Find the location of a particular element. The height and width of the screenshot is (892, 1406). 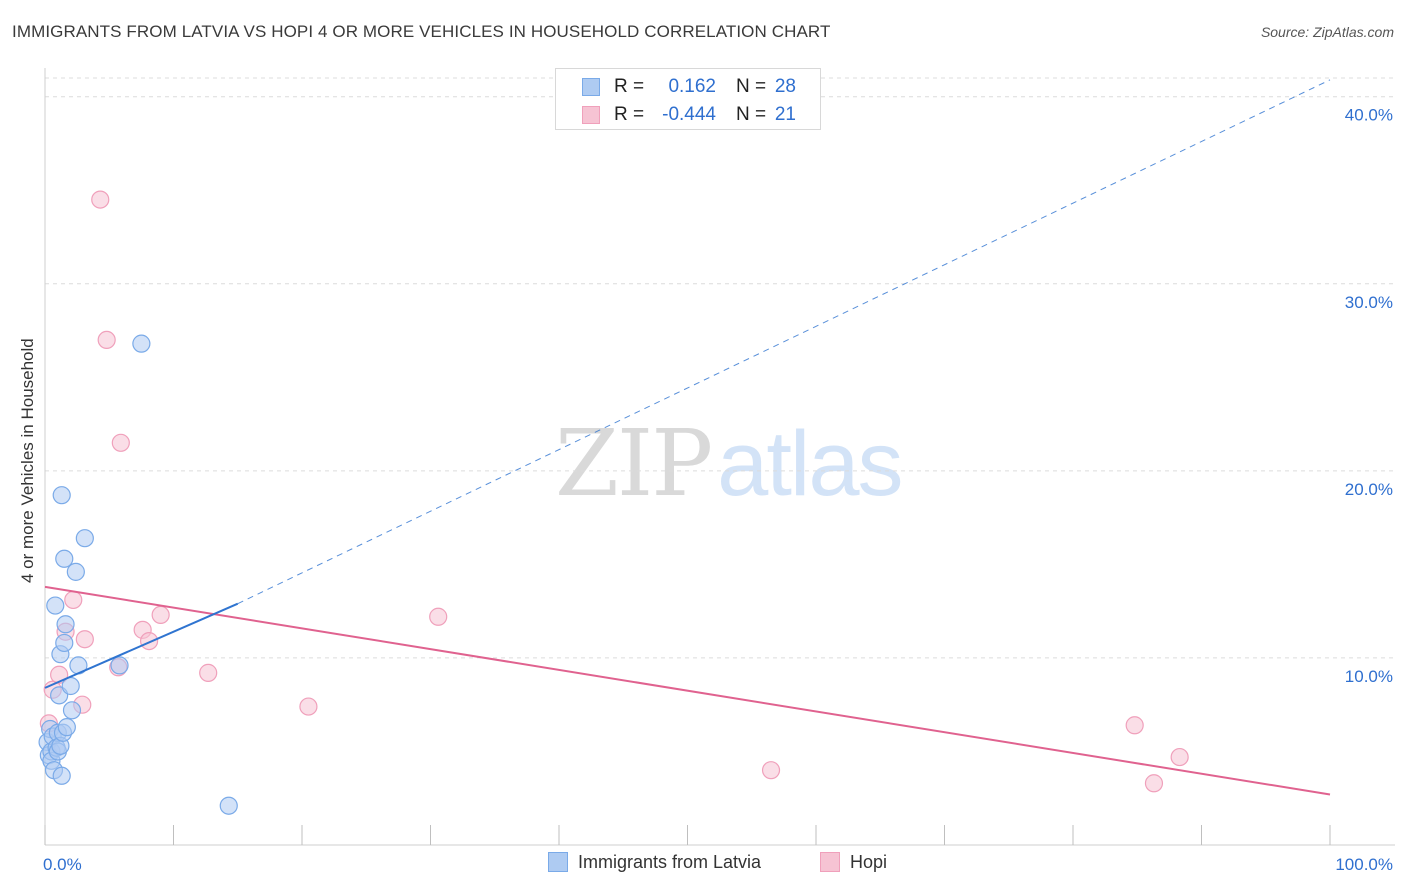

trendline-latvia is located at coordinates (141, 645).